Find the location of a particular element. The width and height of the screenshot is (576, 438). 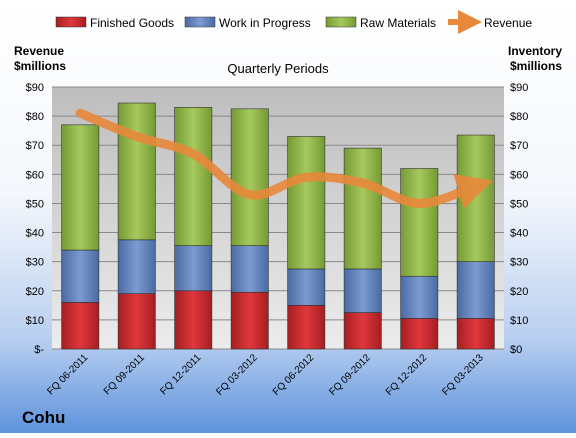

right-axis-ticks: $0 $10 $20 $30 $40 $50 $60 $70 $80 $90 is located at coordinates (519, 219).